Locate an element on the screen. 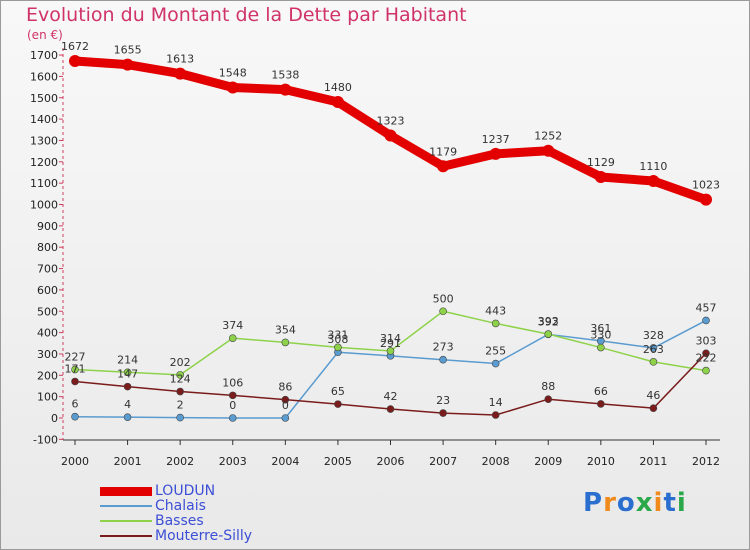 The image size is (750, 550). y-tick-label: 400 is located at coordinates (47, 333).